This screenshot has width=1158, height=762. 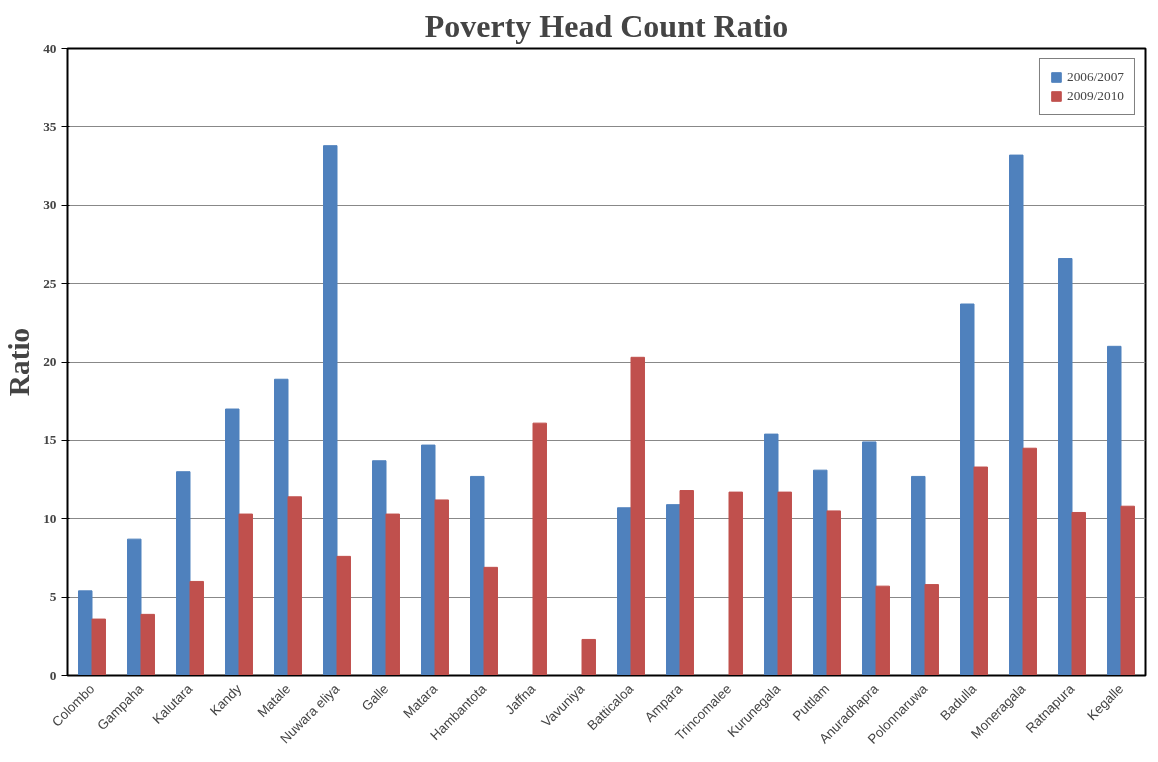 I want to click on y-tick-label: 10, so click(x=50, y=518).